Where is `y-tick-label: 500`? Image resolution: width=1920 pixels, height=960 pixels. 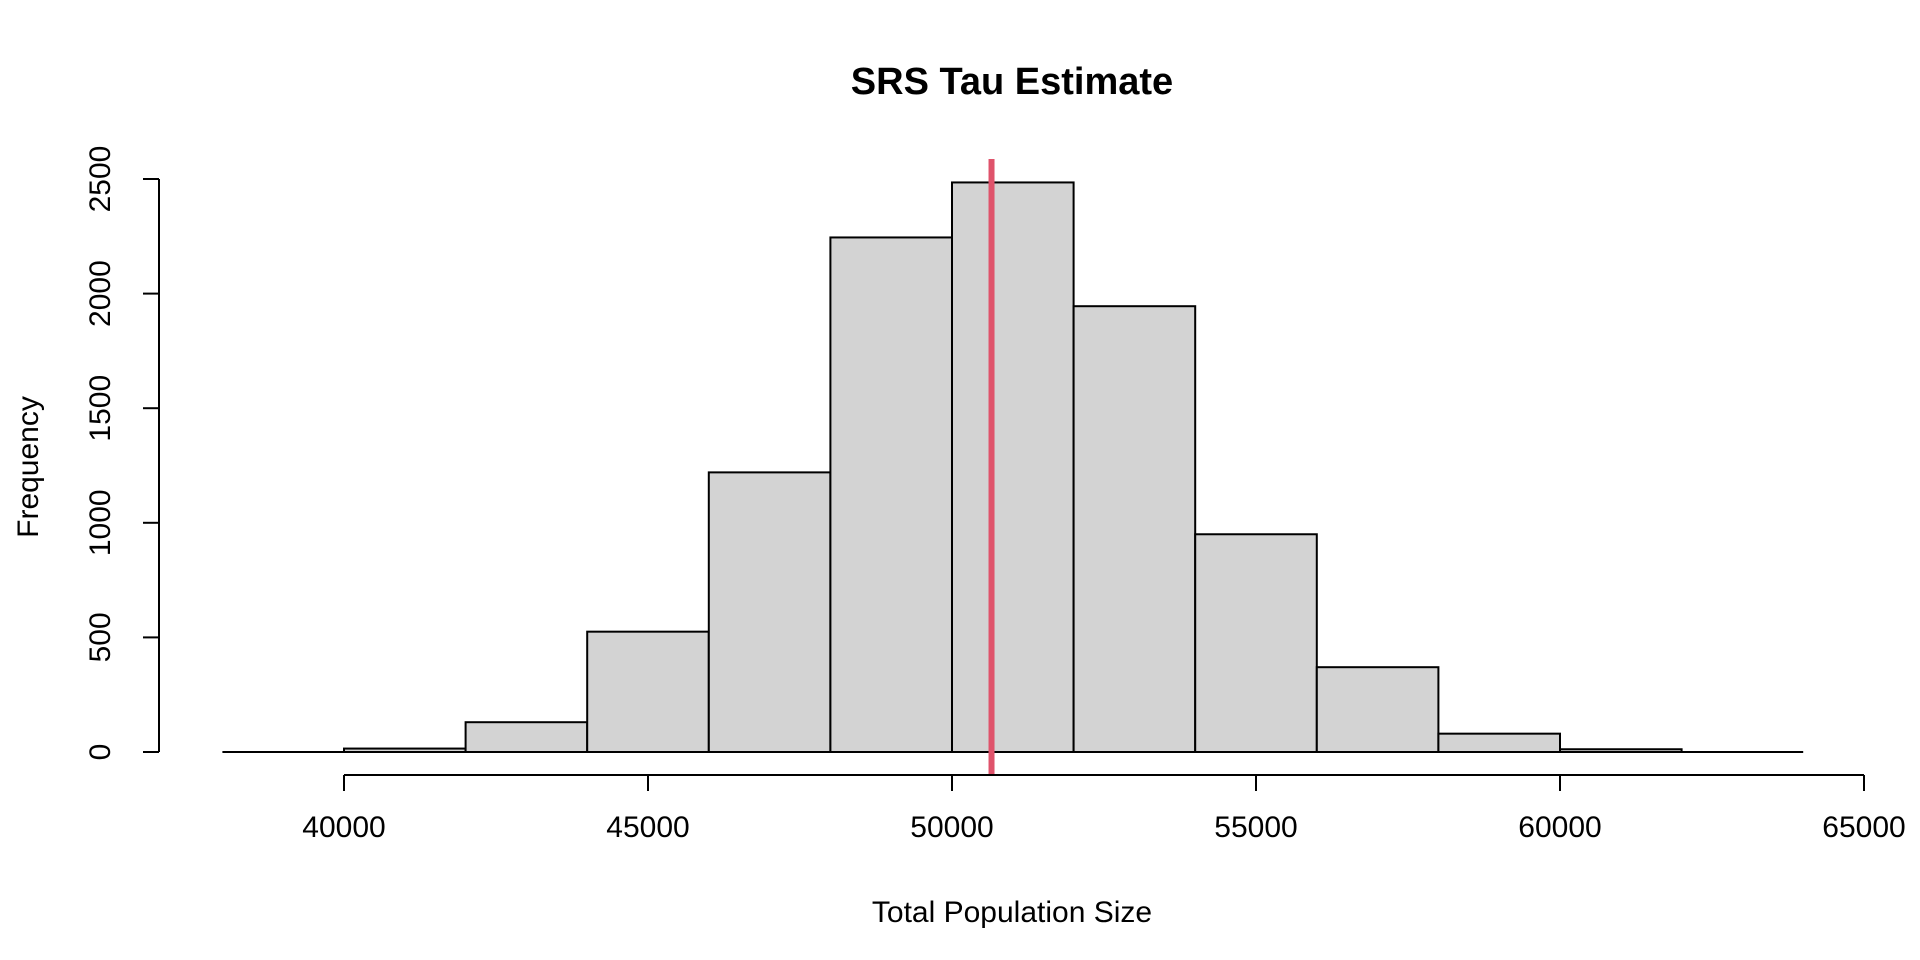 y-tick-label: 500 is located at coordinates (100, 637).